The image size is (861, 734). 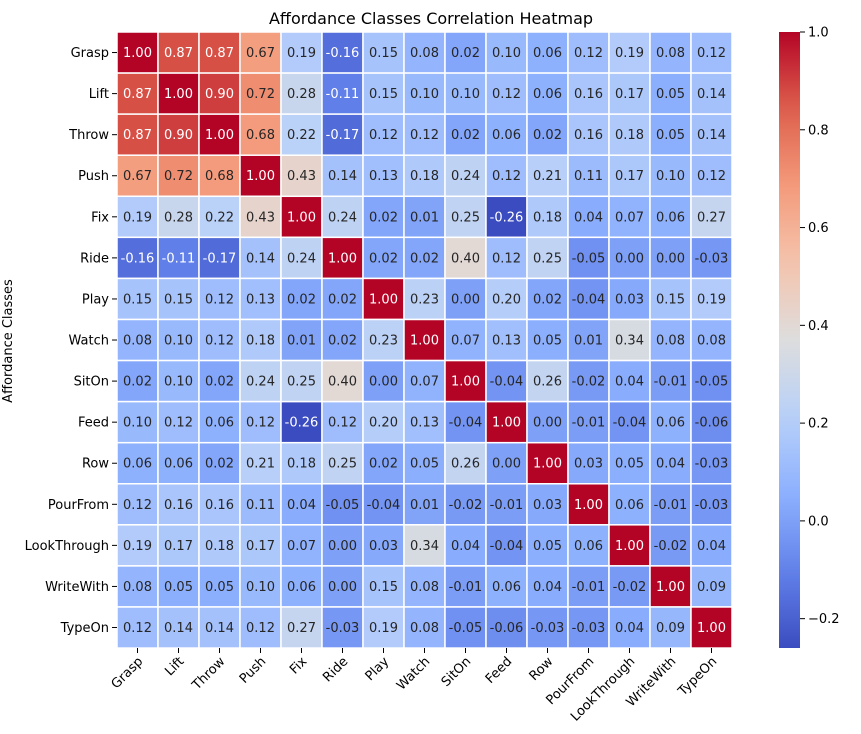 I want to click on cell-value-label: 0.68, so click(x=260, y=135).